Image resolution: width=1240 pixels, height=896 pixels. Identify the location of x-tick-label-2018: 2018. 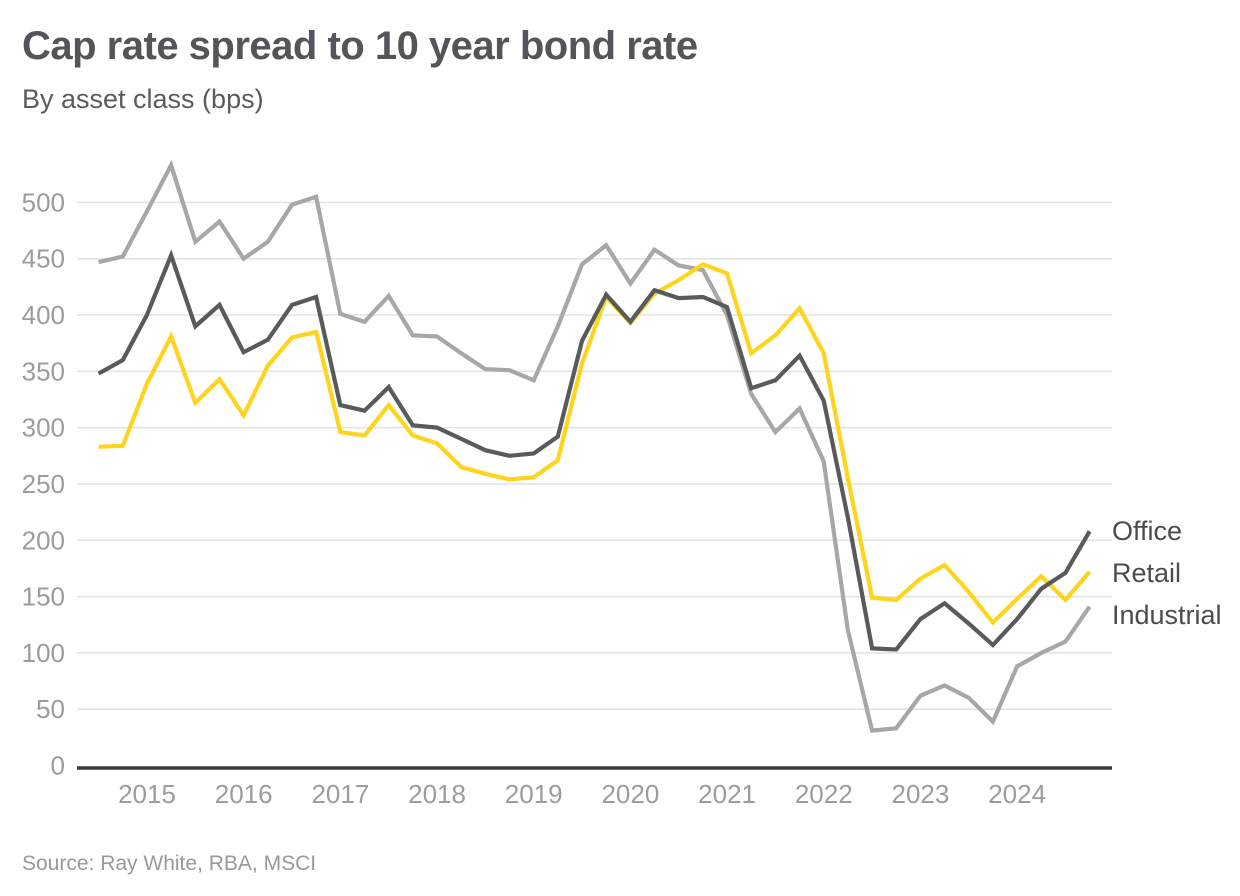
(437, 794).